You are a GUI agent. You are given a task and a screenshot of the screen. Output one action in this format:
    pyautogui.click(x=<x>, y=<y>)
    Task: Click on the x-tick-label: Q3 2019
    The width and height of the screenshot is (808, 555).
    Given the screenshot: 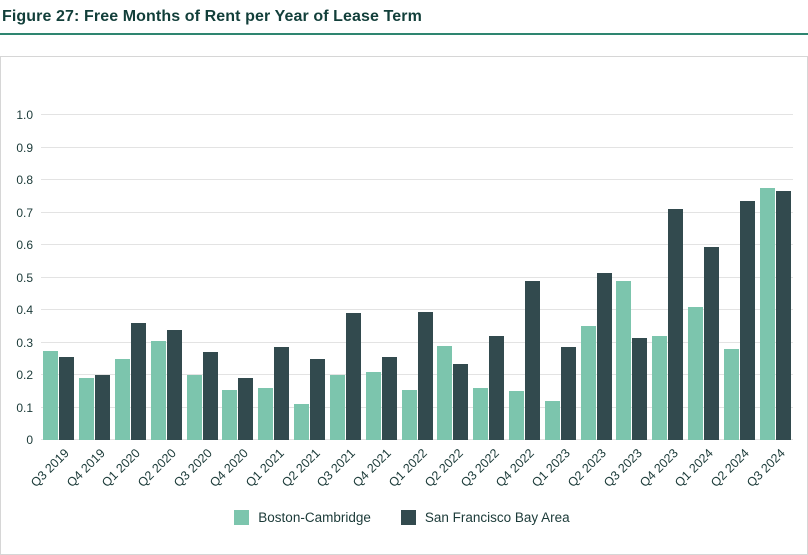 What is the action you would take?
    pyautogui.click(x=49, y=468)
    